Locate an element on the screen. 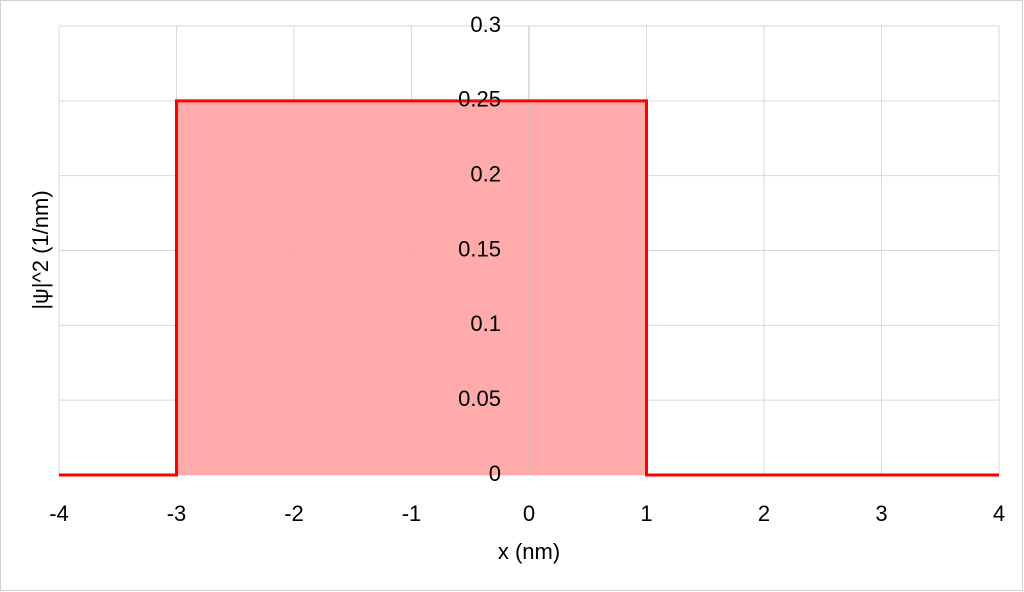  x-tick-label: -4 is located at coordinates (59, 513).